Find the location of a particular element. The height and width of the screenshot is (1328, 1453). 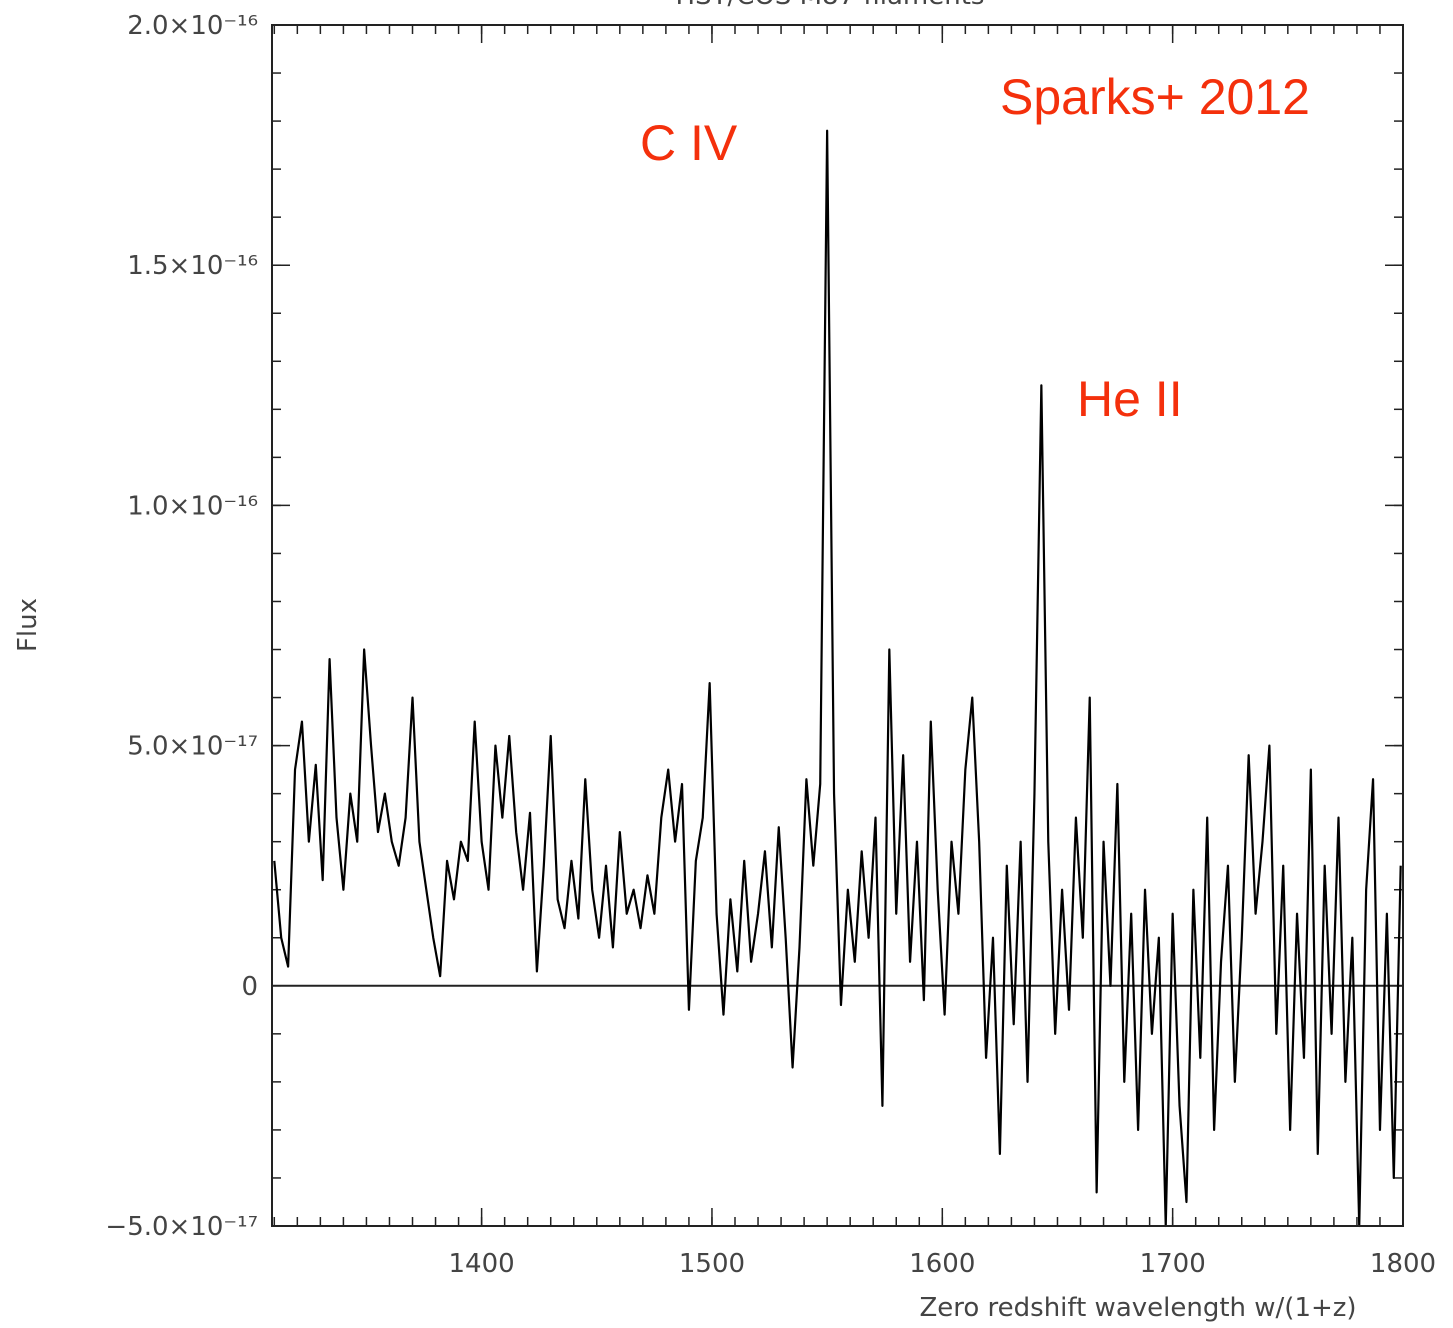

annotation: Sparks+ 2012 is located at coordinates (1155, 97).